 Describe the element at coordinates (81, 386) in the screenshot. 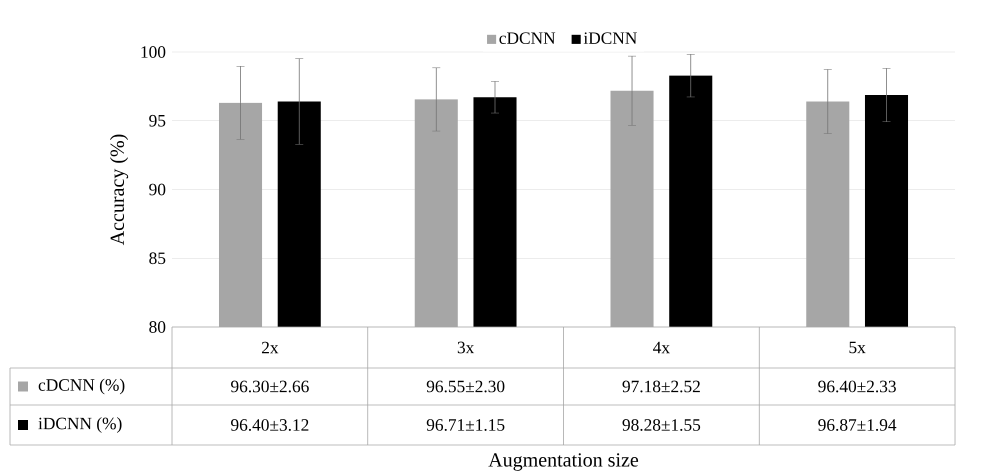

I see `text: cDCNN (%)` at that location.